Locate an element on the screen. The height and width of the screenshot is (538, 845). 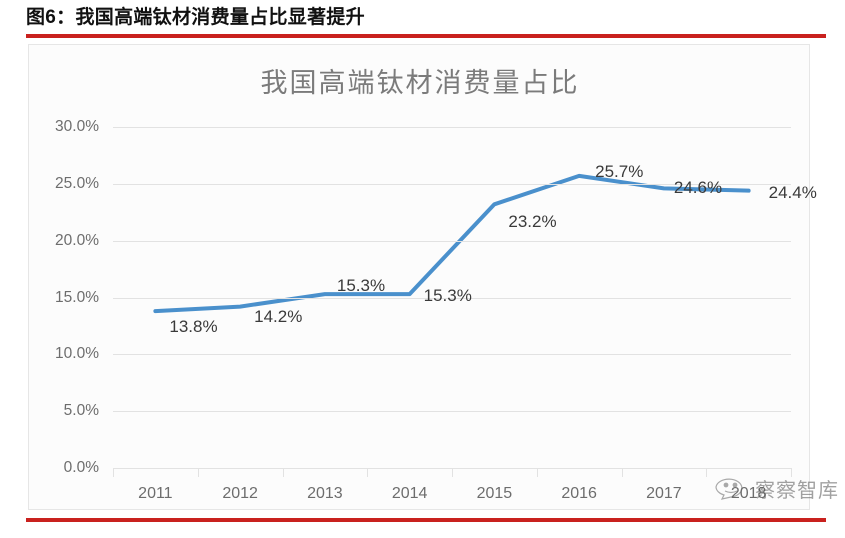
chart-title: 我国高端钛材消费量占比 is located at coordinates (420, 83).